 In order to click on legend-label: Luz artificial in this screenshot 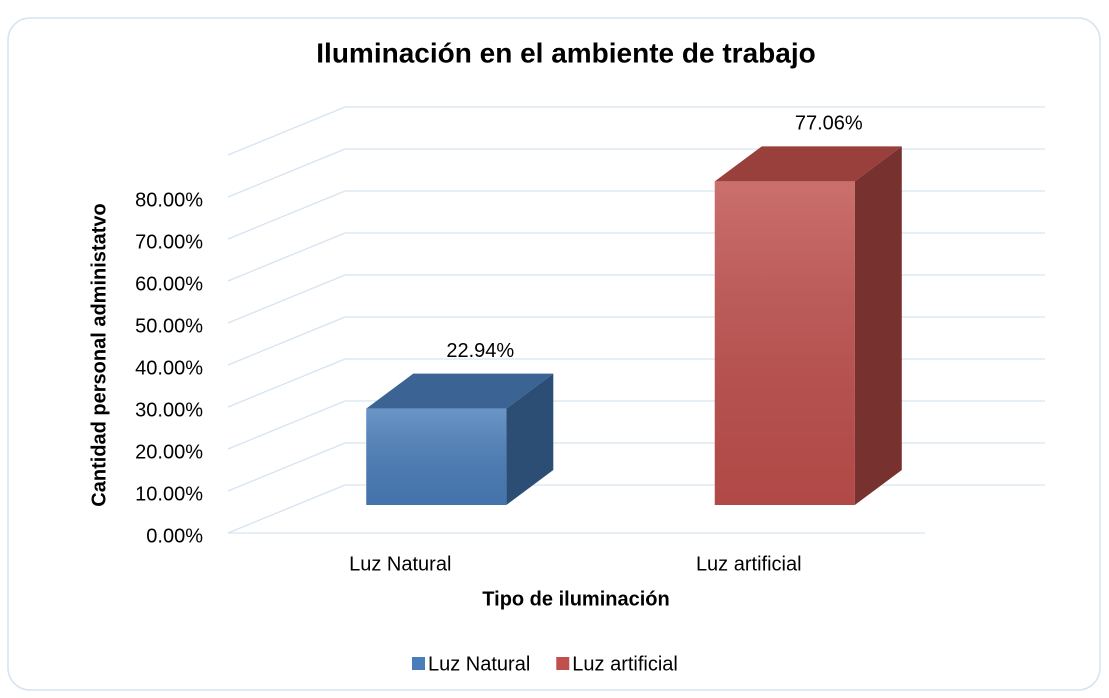, I will do `click(625, 664)`.